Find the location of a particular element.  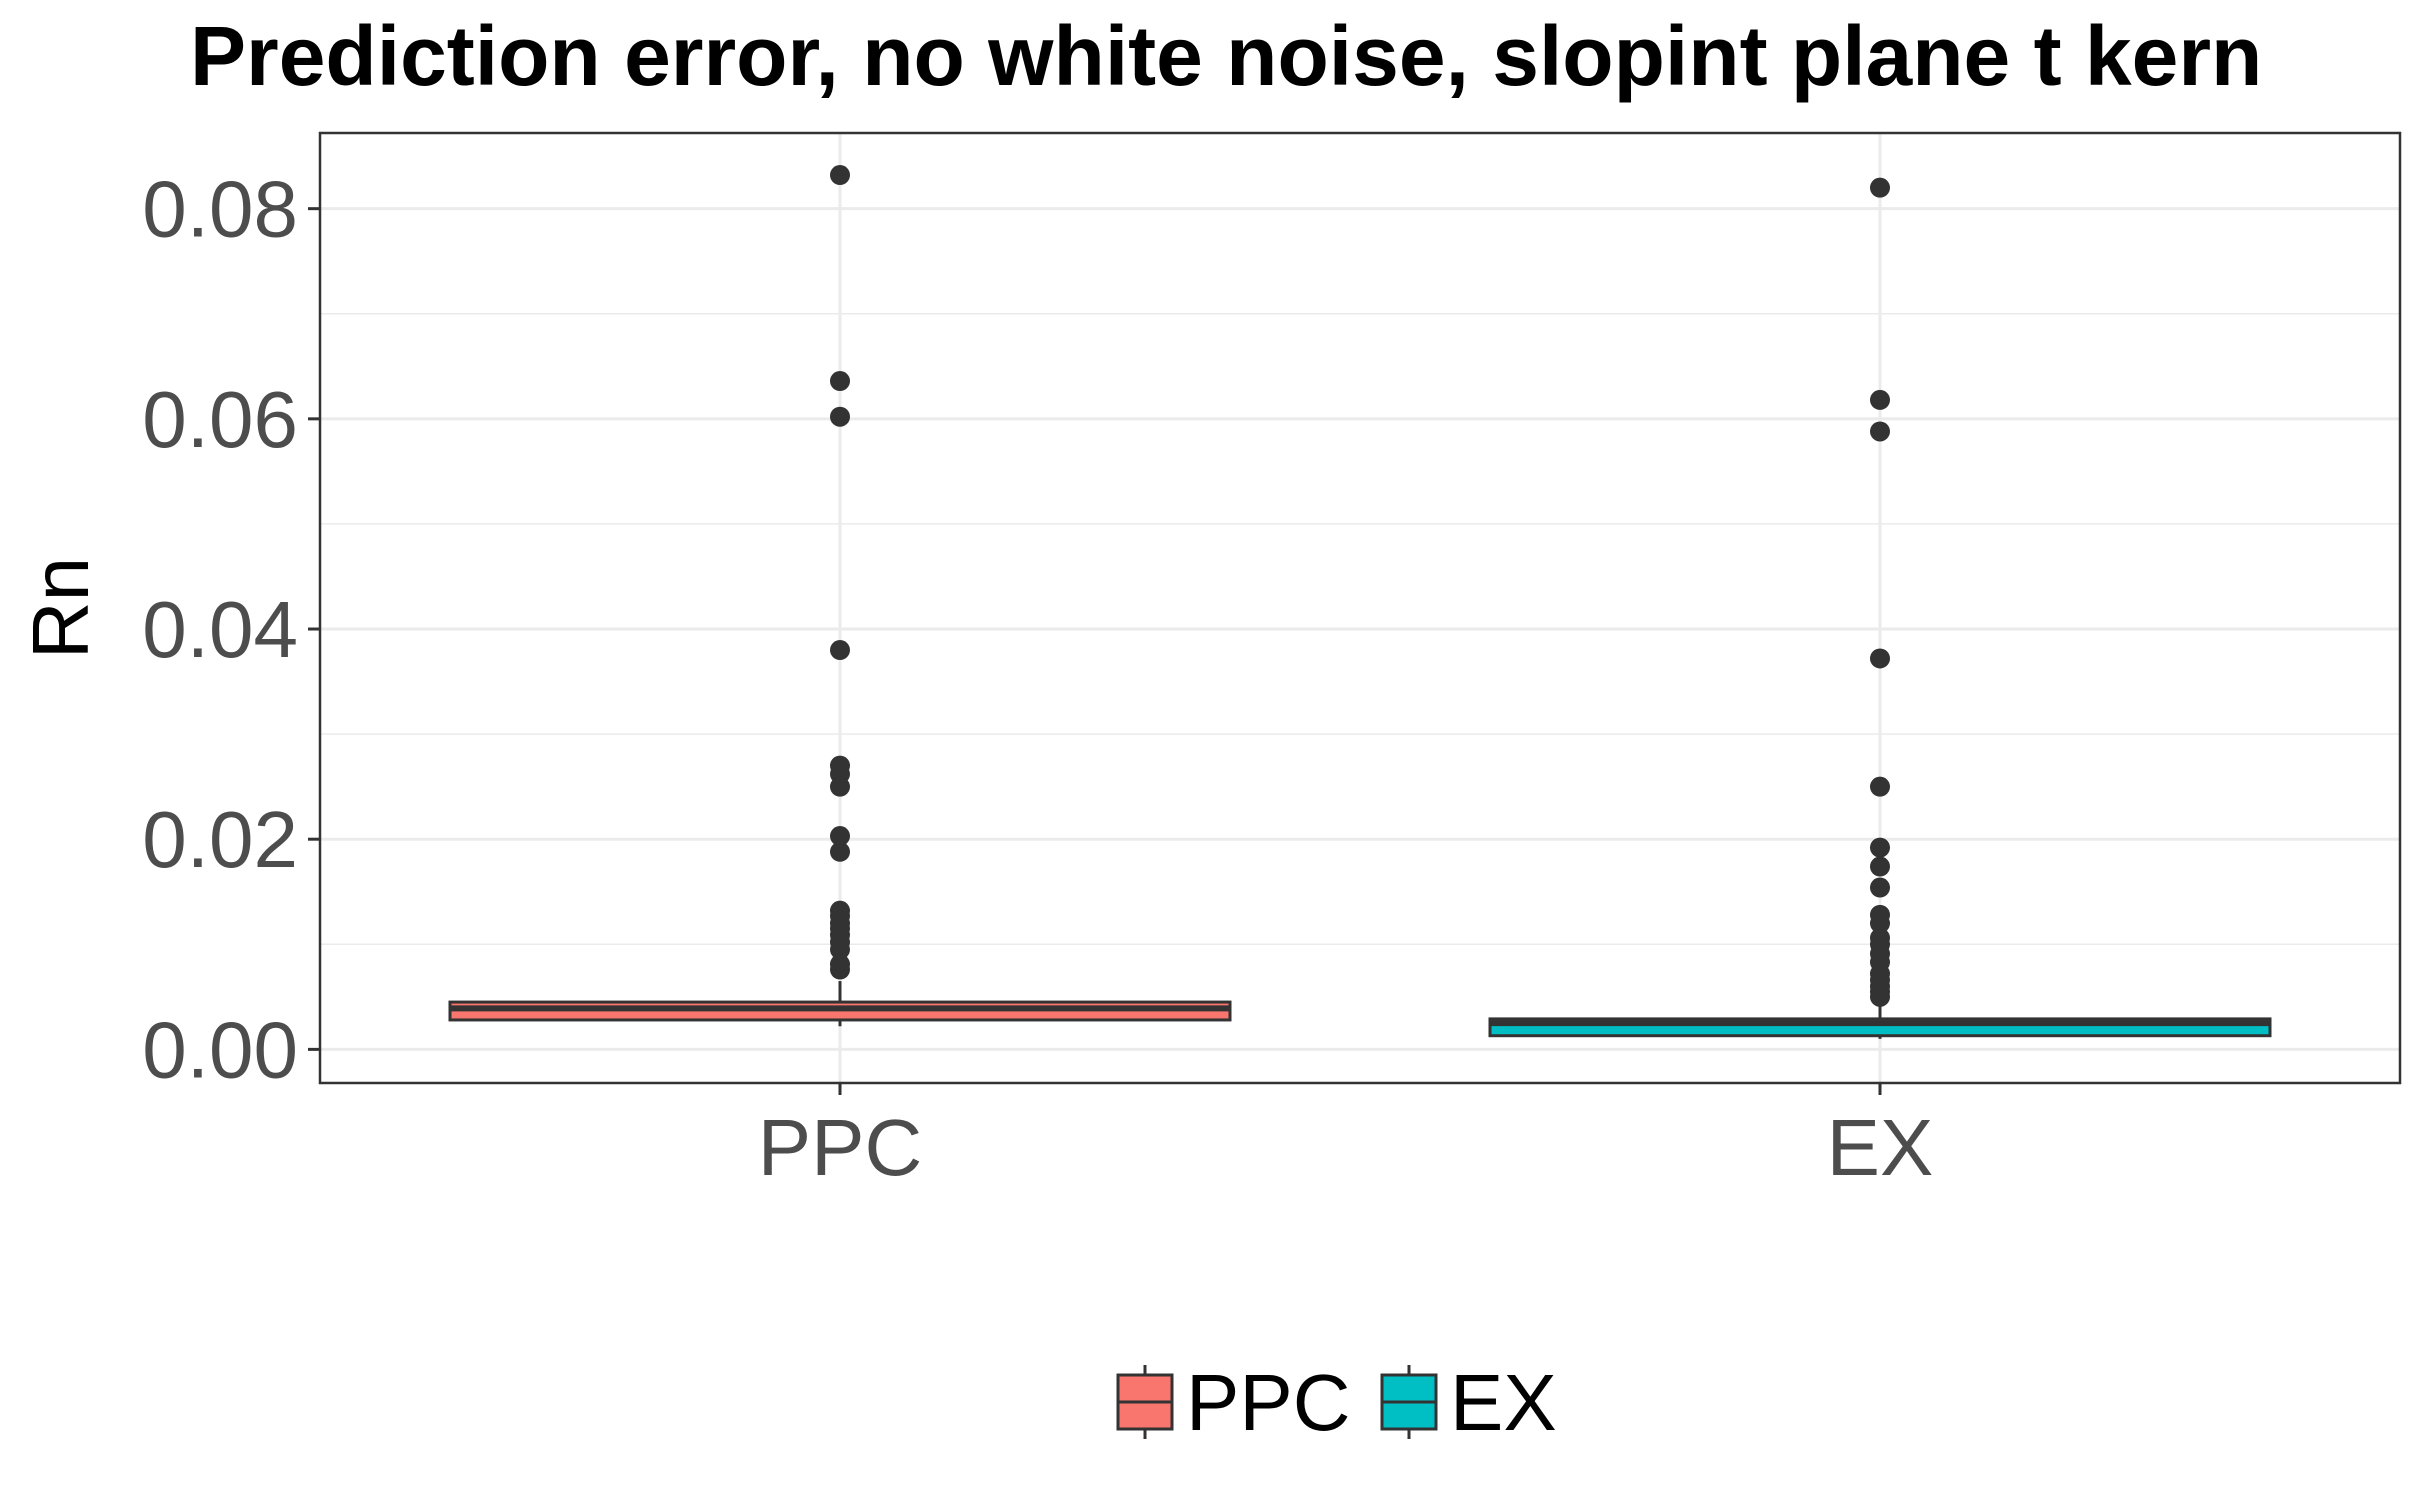

boxes is located at coordinates (1360, 1010).